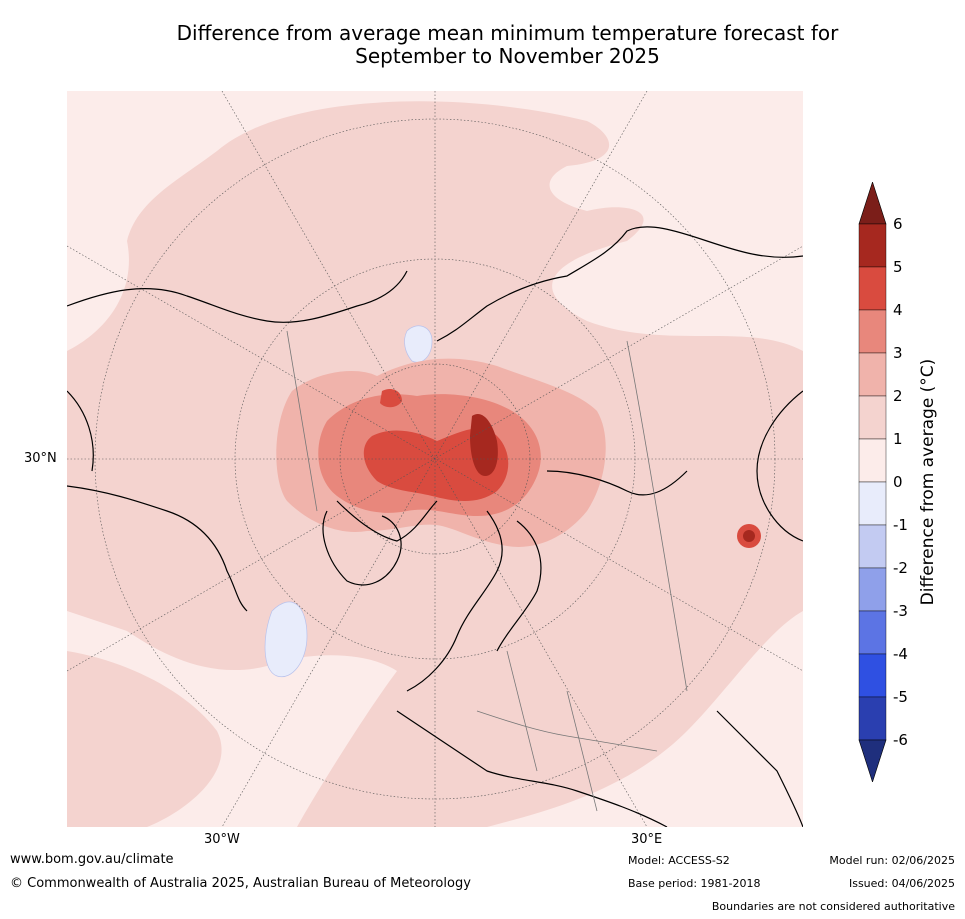 This screenshot has height=919, width=965. What do you see at coordinates (898, 482) in the screenshot?
I see `colorbar-tick-label: 0` at bounding box center [898, 482].